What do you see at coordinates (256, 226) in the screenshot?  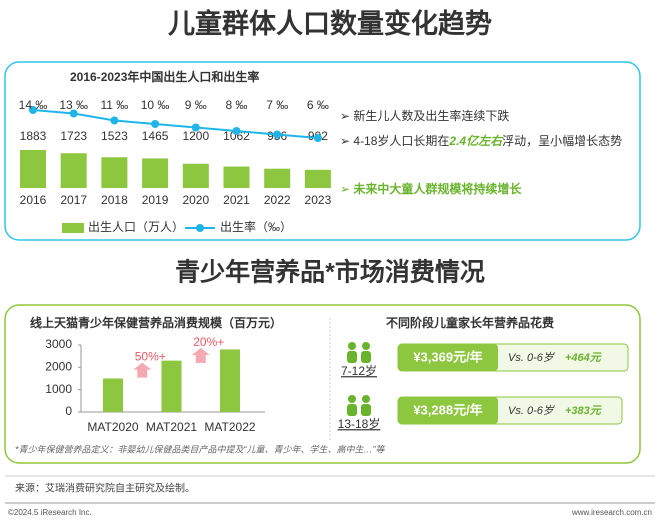 I see `legend-label: 出生率（‰）` at bounding box center [256, 226].